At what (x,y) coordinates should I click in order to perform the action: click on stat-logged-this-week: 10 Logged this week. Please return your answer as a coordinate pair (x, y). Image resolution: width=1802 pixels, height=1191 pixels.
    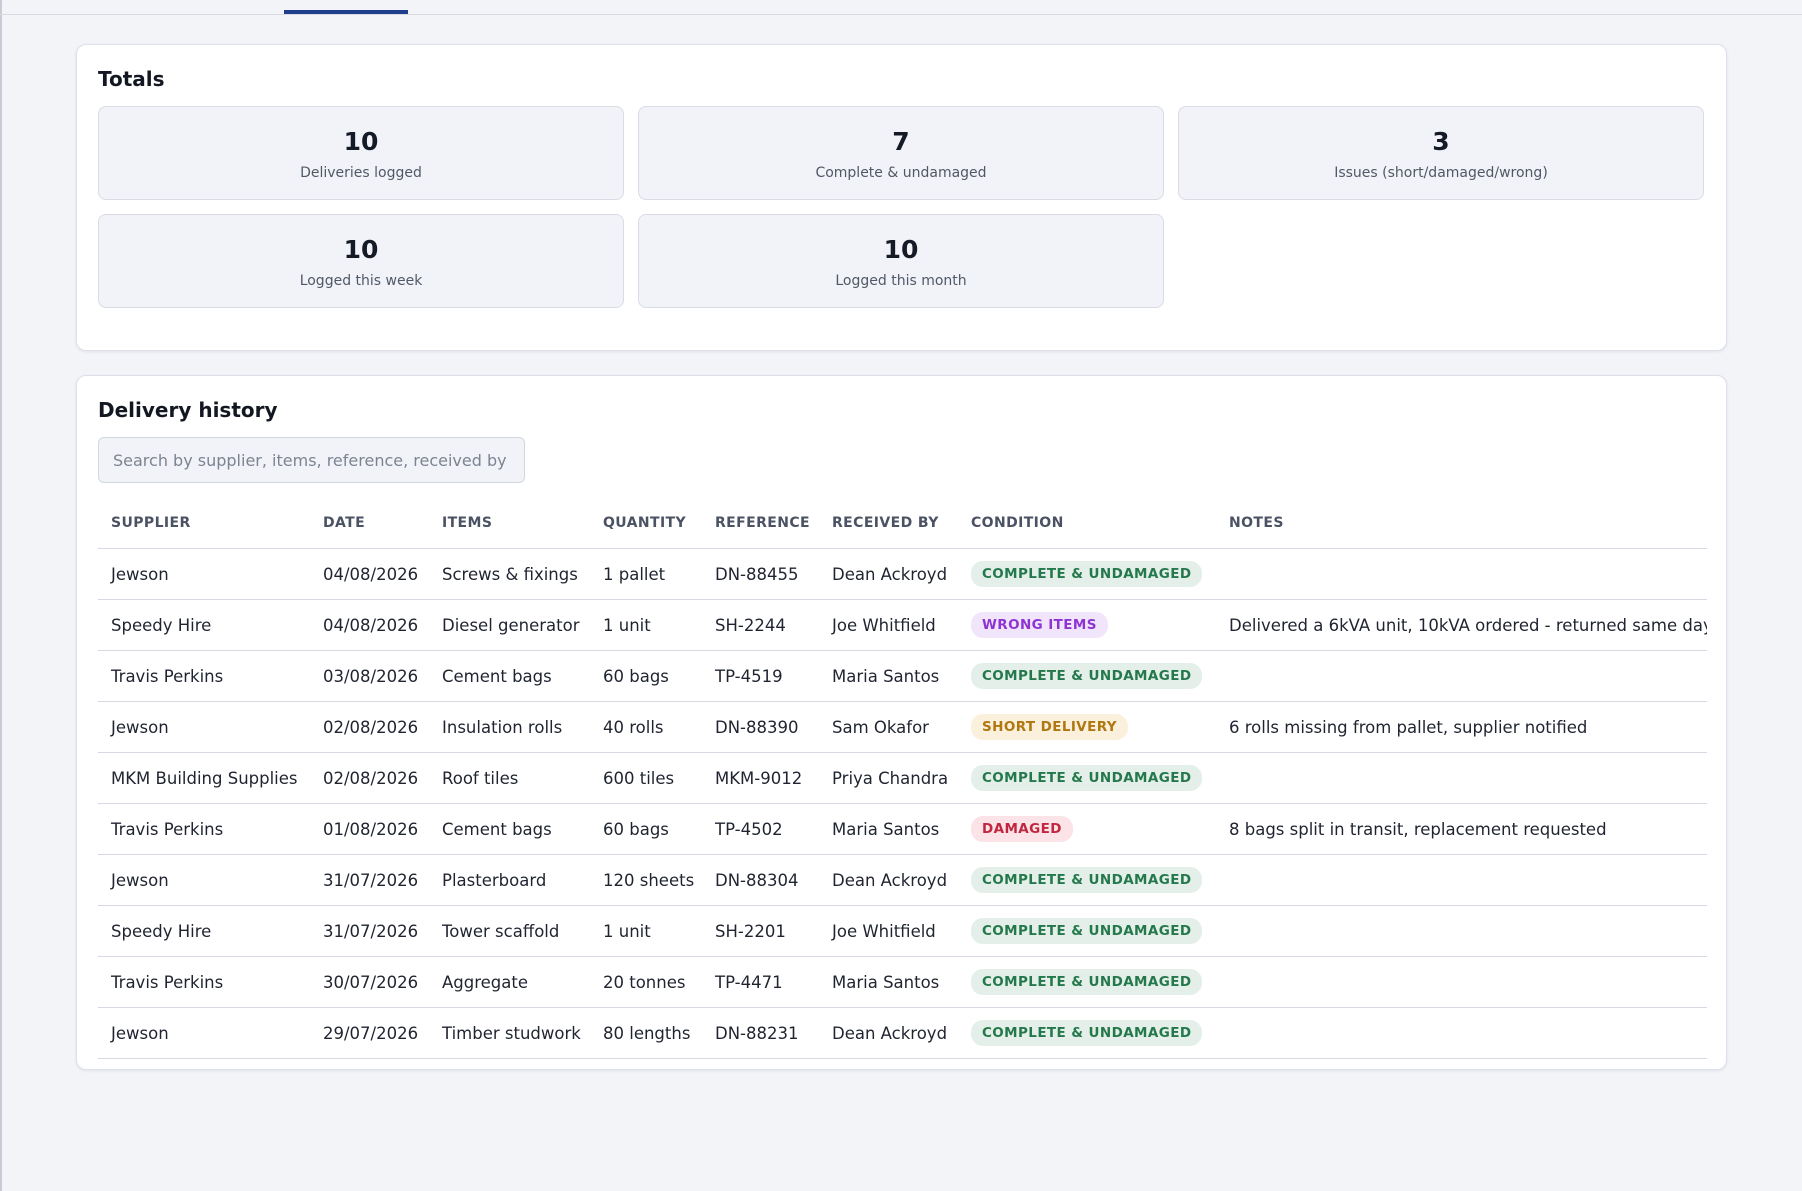
    Looking at the image, I should click on (361, 261).